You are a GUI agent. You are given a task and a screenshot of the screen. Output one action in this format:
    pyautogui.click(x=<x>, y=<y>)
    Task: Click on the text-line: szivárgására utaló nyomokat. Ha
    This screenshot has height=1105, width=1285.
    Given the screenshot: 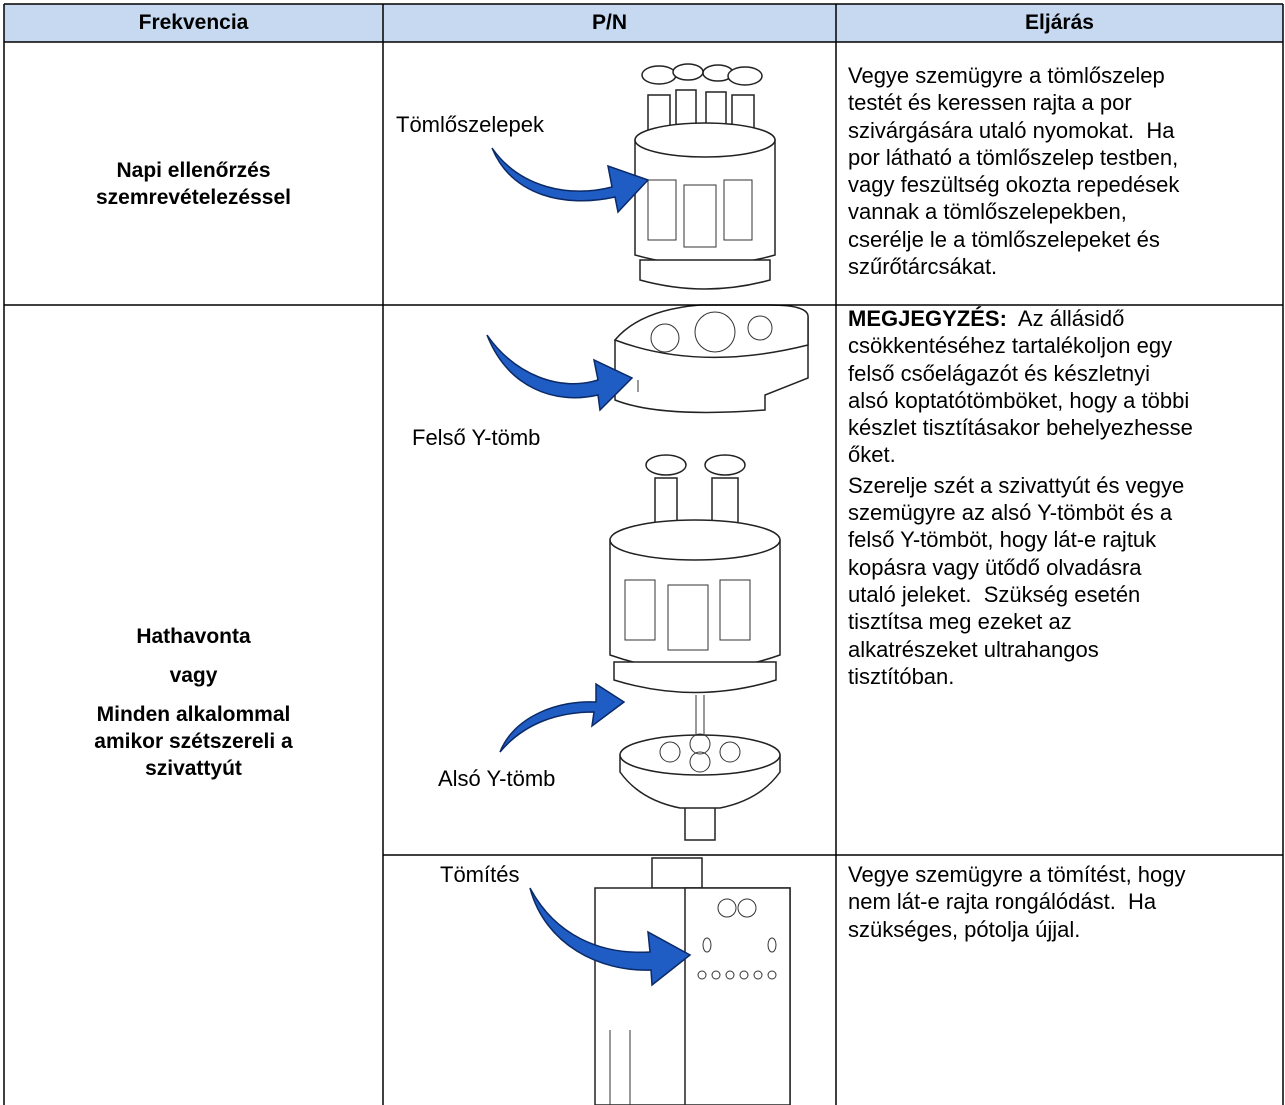 What is the action you would take?
    pyautogui.click(x=1011, y=130)
    